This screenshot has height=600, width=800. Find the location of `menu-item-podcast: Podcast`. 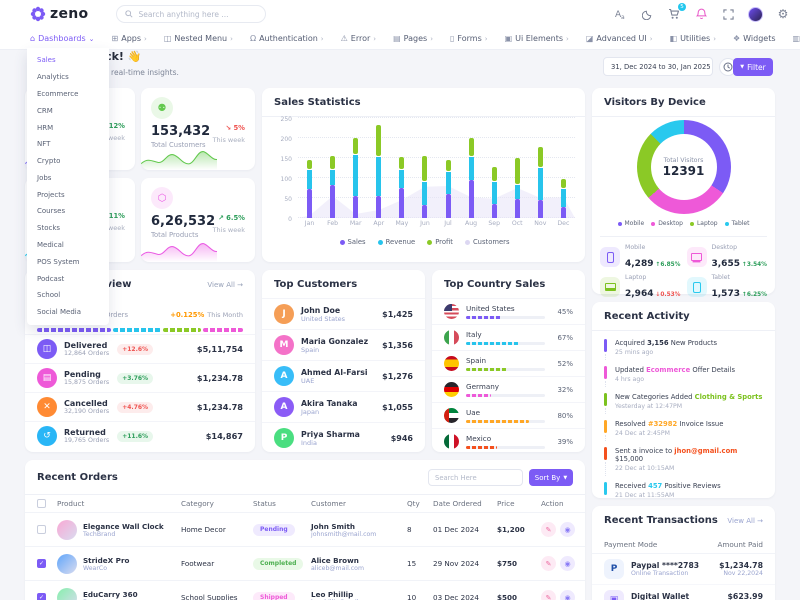

menu-item-podcast: Podcast is located at coordinates (51, 278).